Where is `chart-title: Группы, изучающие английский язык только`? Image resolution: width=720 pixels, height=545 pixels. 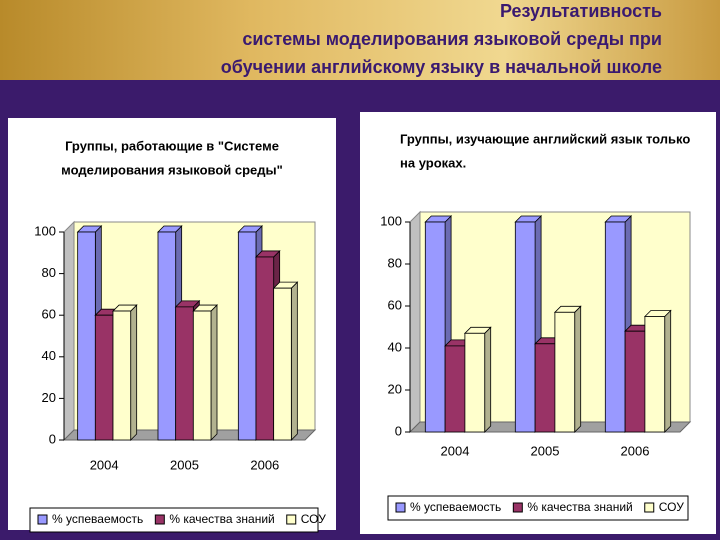
chart-title: Группы, изучающие английский язык только is located at coordinates (545, 138).